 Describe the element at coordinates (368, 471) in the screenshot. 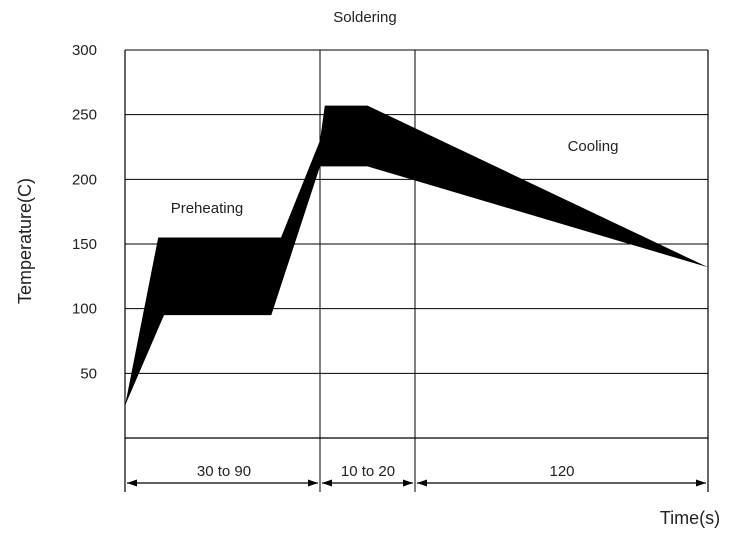

I see `duration-label-soldering: 10 to 20` at that location.